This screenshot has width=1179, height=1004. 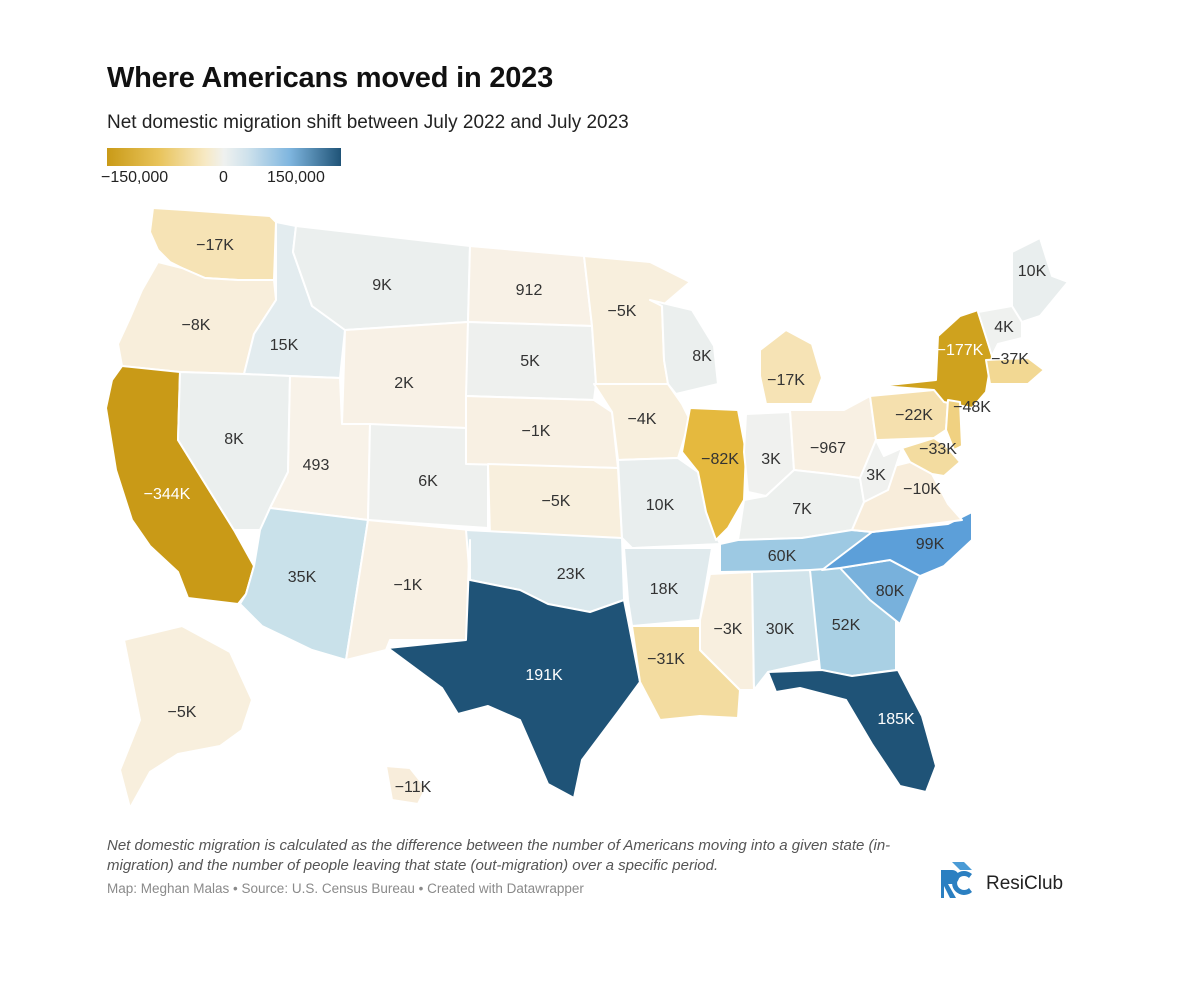 I want to click on state-label-la: −31K, so click(x=666, y=659).